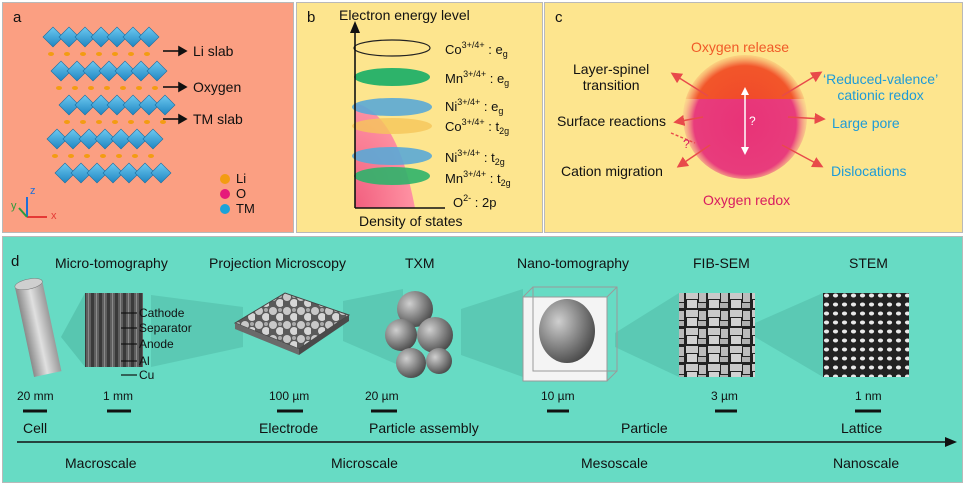 The image size is (964, 483). Describe the element at coordinates (477, 126) in the screenshot. I see `level-co-t2g: Co3+/4+ : t2g` at that location.